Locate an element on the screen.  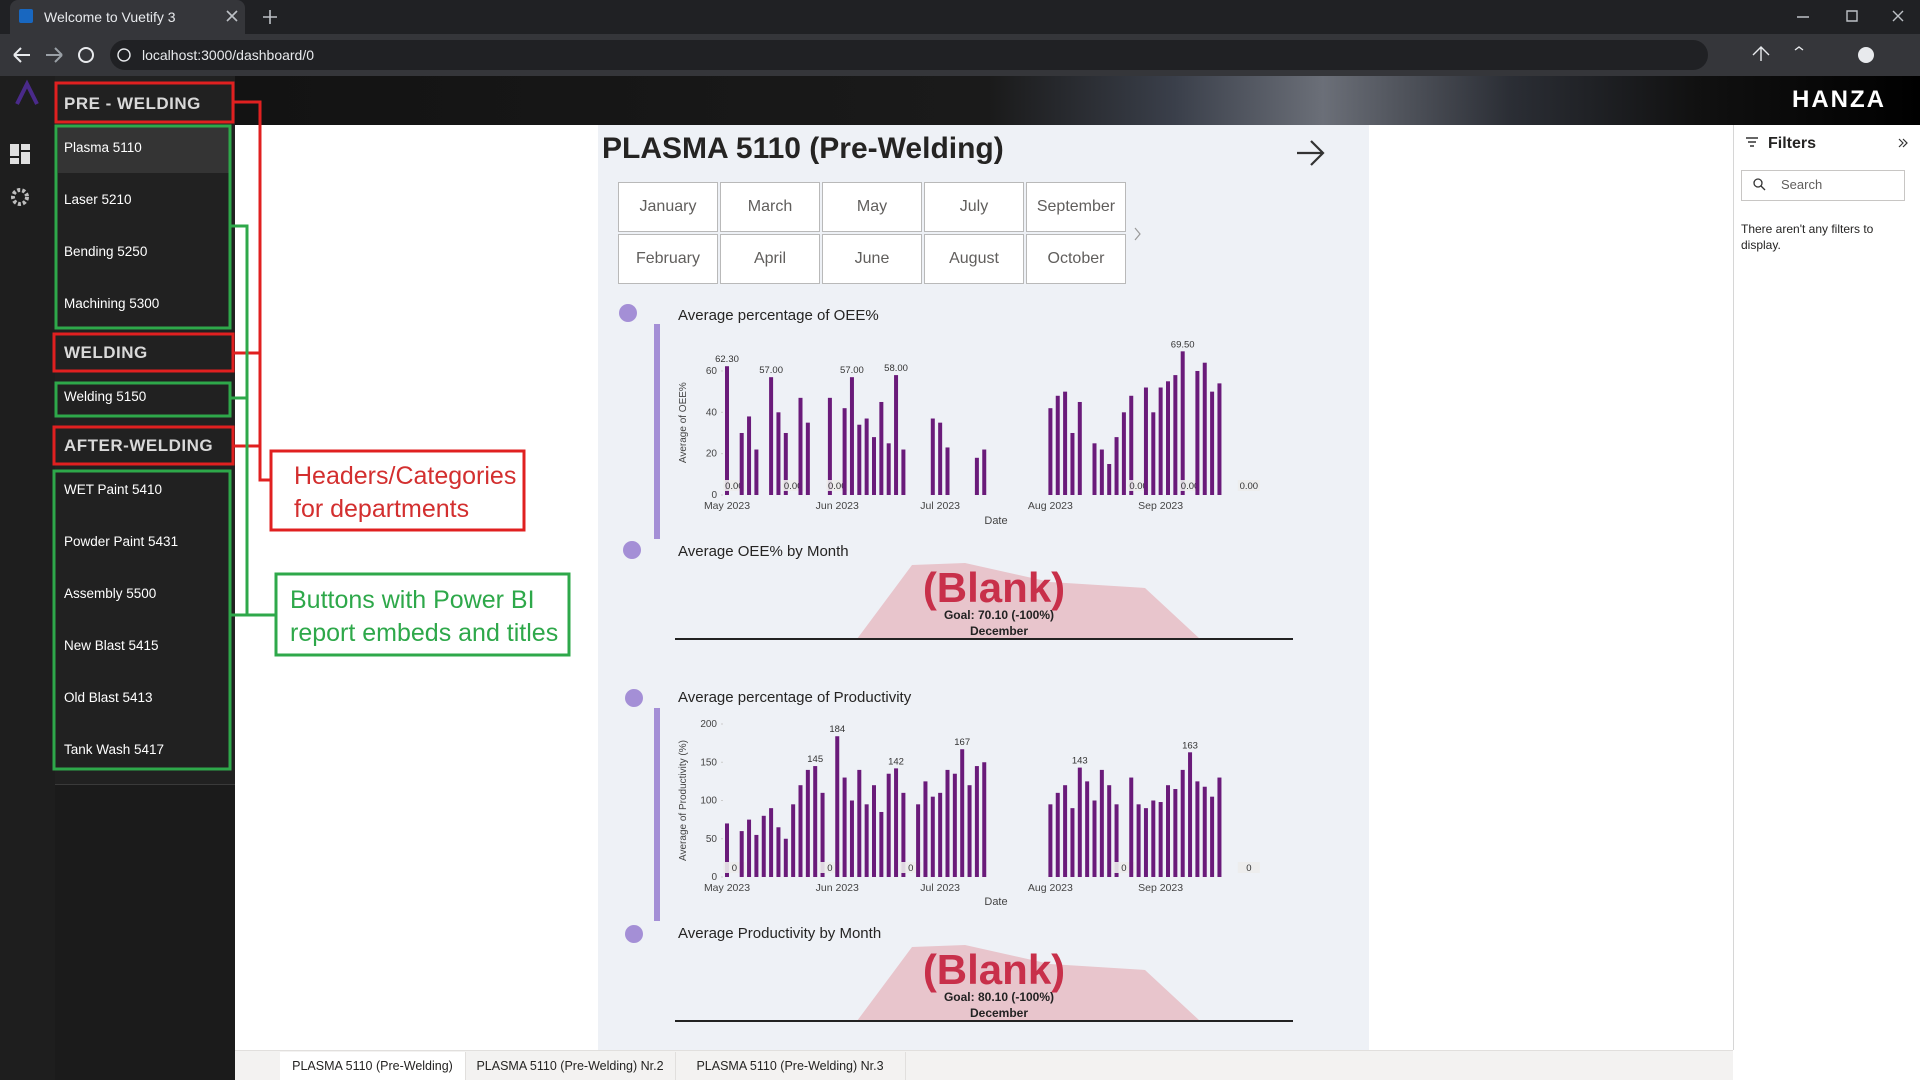
month-button: May is located at coordinates (872, 207).